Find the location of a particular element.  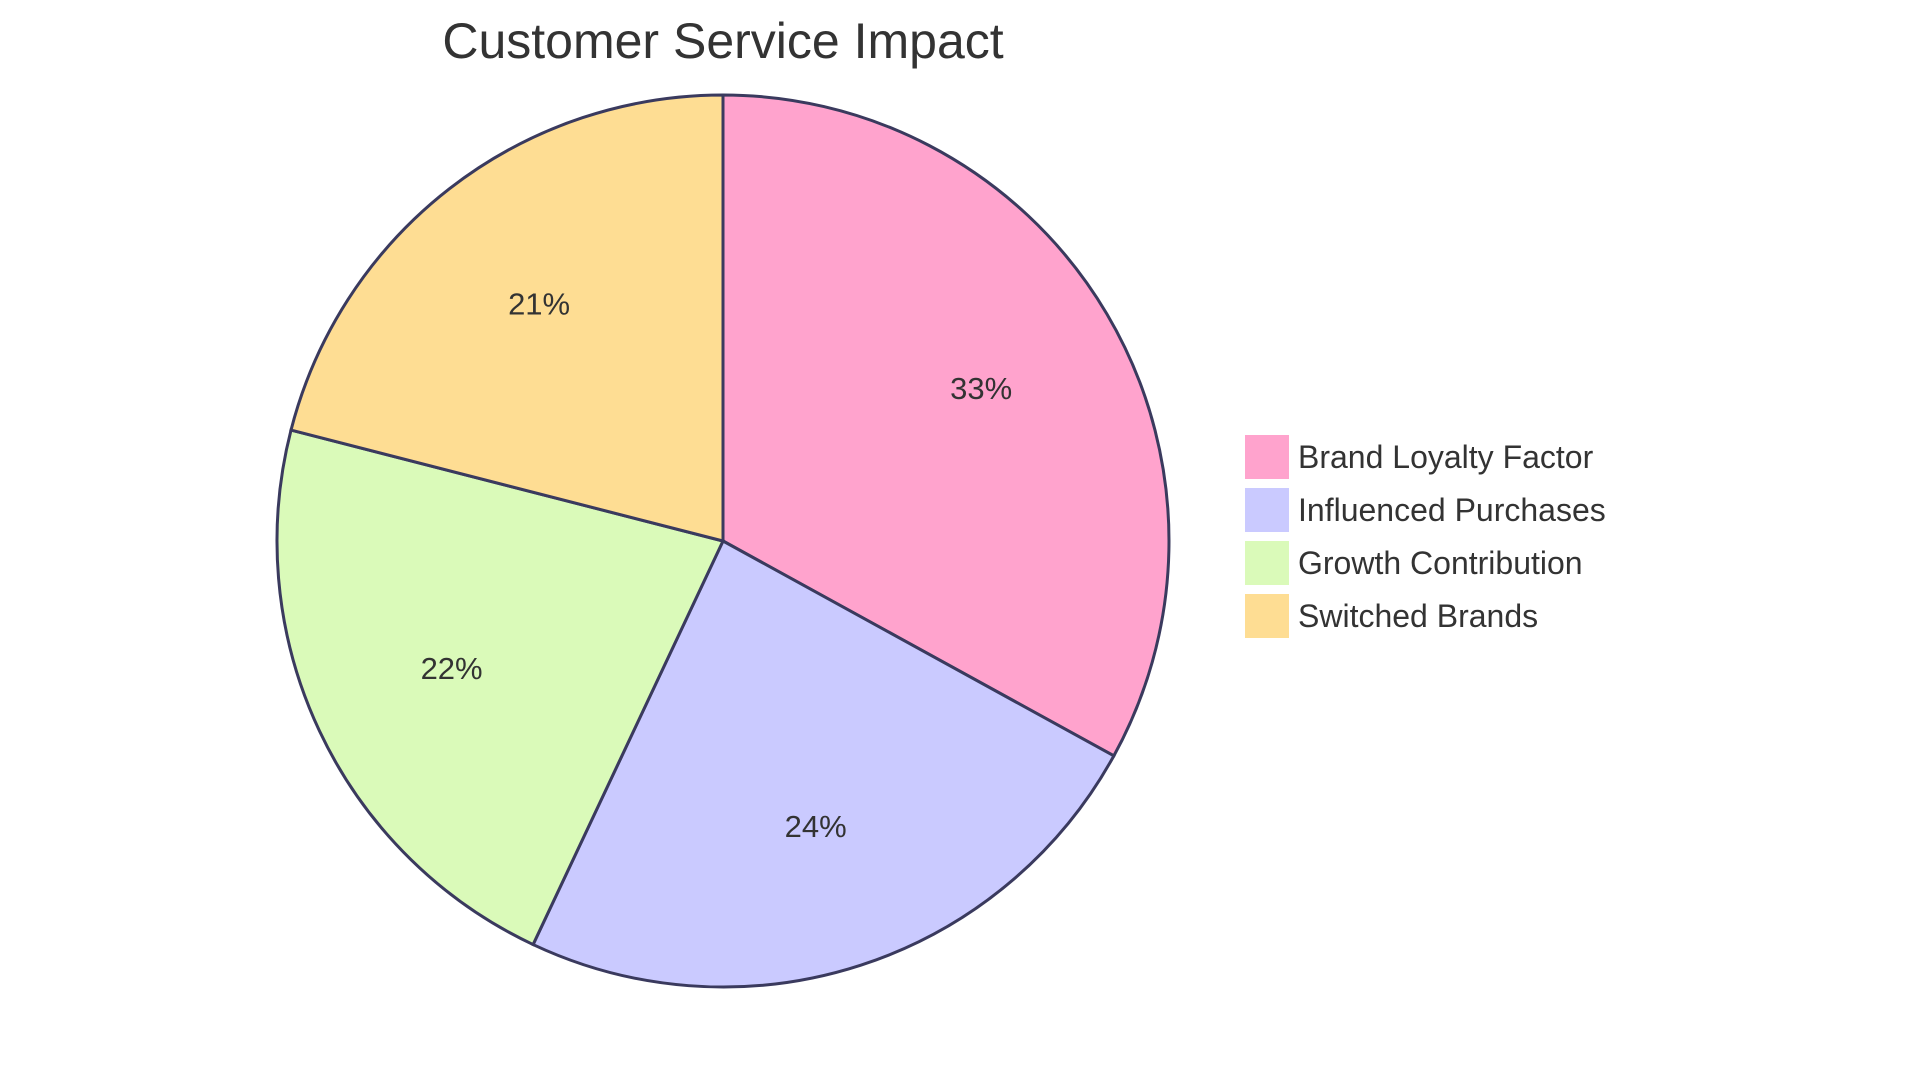

legend-label: Growth Contribution is located at coordinates (1440, 563).